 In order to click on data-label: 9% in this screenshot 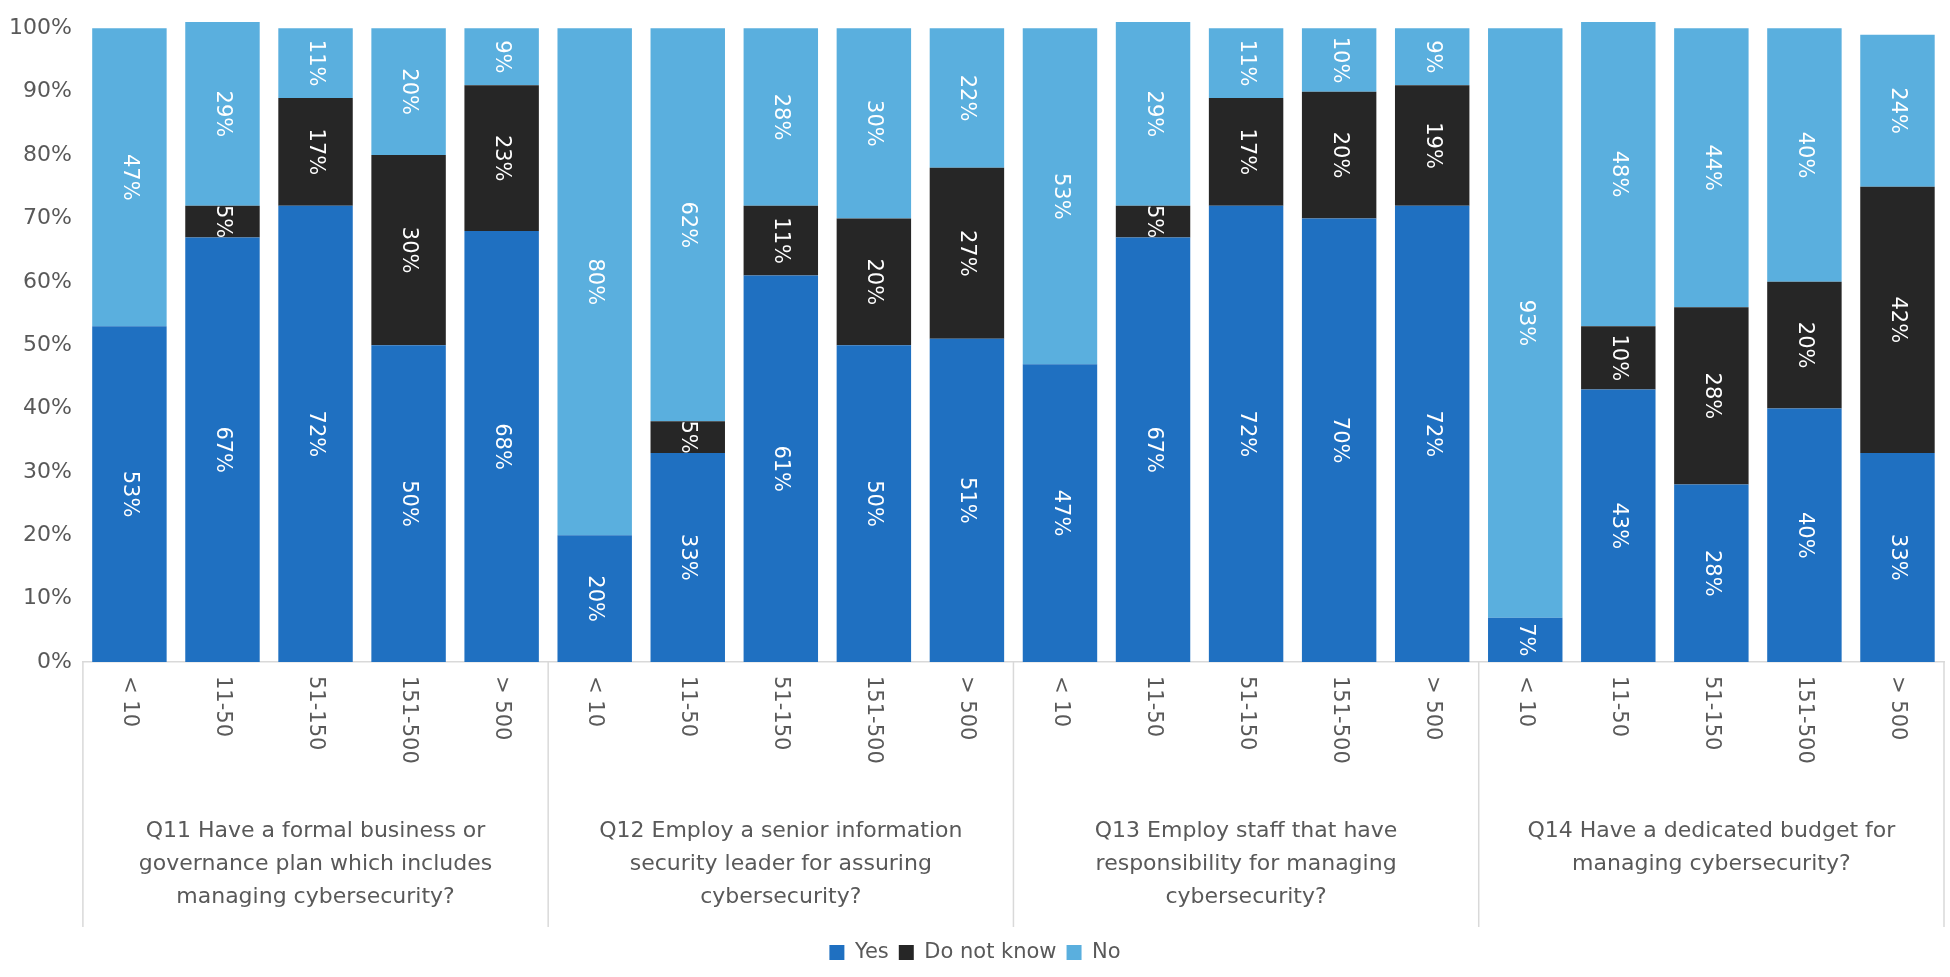, I will do `click(1433, 57)`.